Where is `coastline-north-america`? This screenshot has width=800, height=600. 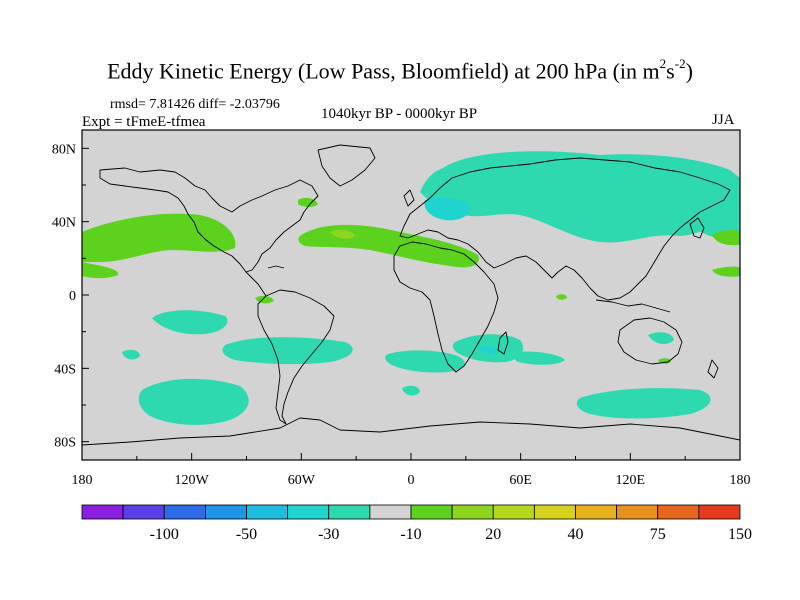 coastline-north-america is located at coordinates (209, 220).